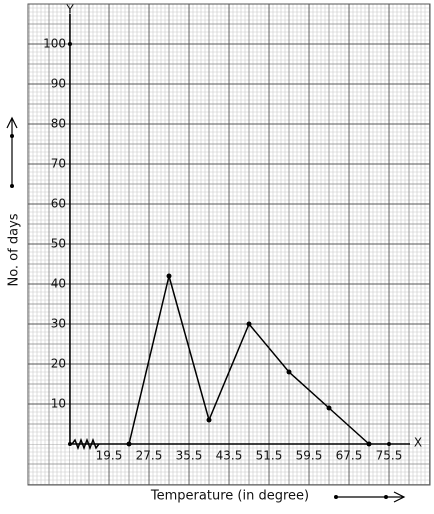 The width and height of the screenshot is (434, 514). I want to click on x-axis-name: X, so click(418, 443).